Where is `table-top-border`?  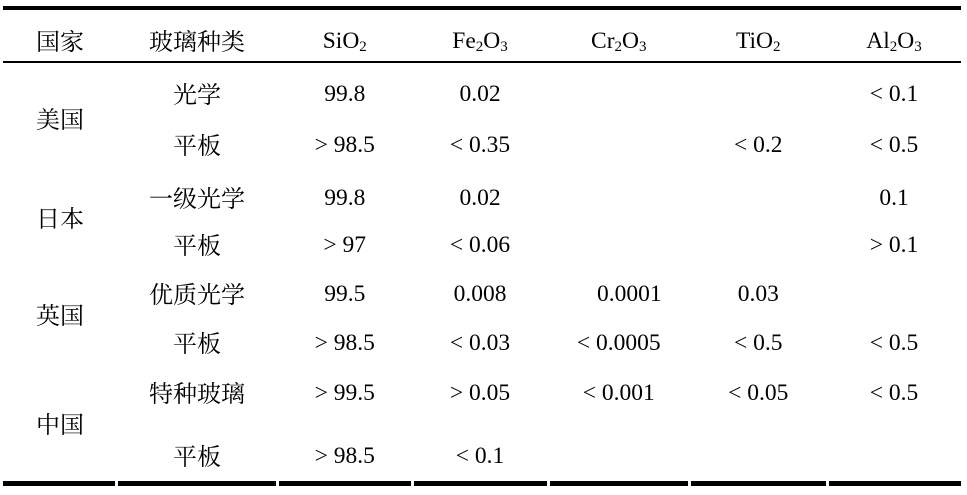
table-top-border is located at coordinates (482, 8).